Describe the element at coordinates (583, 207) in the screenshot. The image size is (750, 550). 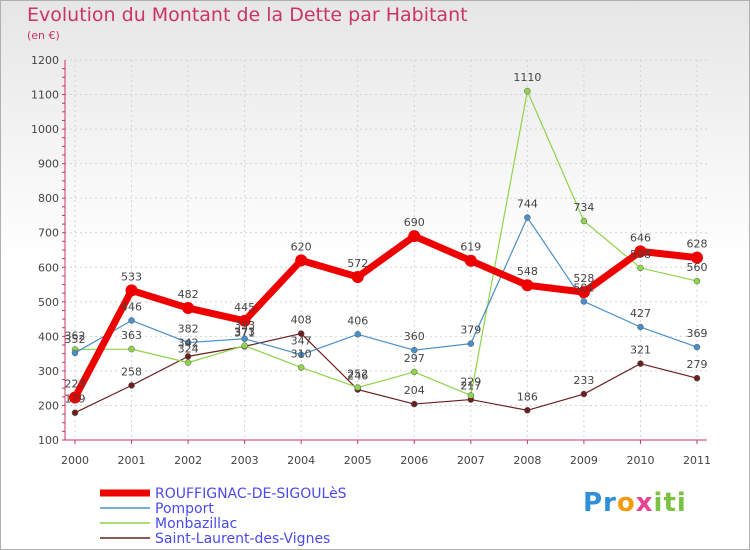
I see `data-label-s2-9: 734` at that location.